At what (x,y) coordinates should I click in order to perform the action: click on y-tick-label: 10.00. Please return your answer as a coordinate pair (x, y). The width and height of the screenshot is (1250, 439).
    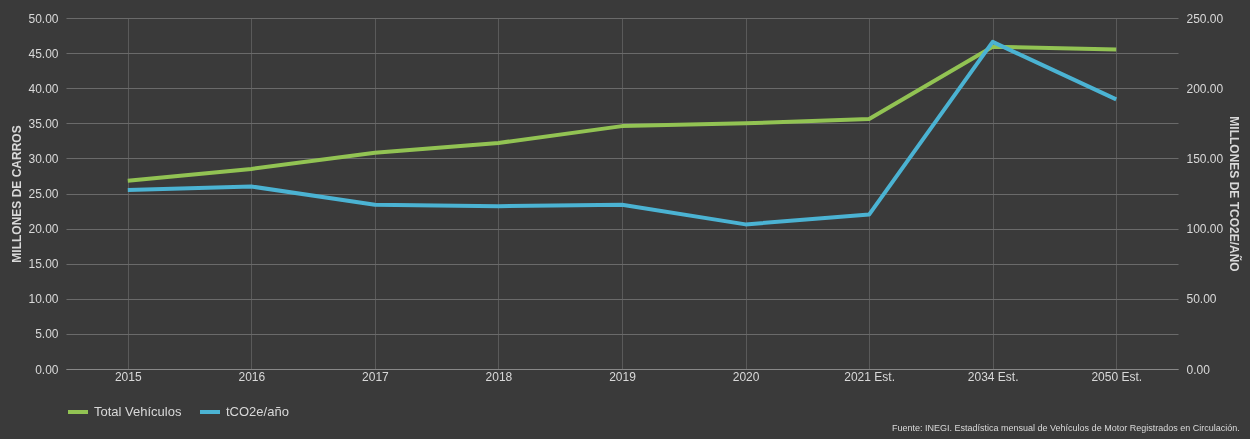
    Looking at the image, I should click on (43, 299).